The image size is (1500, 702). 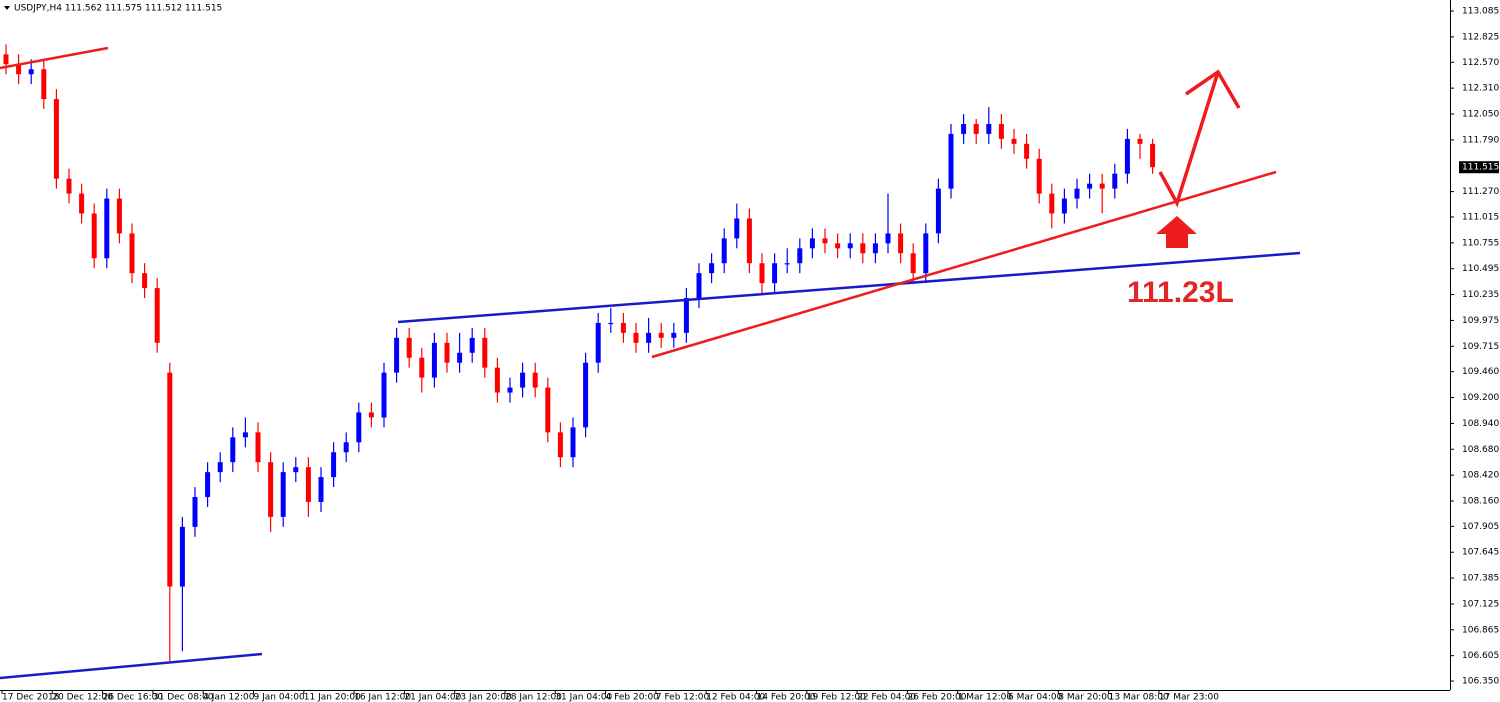 What do you see at coordinates (382, 697) in the screenshot?
I see `x-tick-label: 16 Jan 12:00` at bounding box center [382, 697].